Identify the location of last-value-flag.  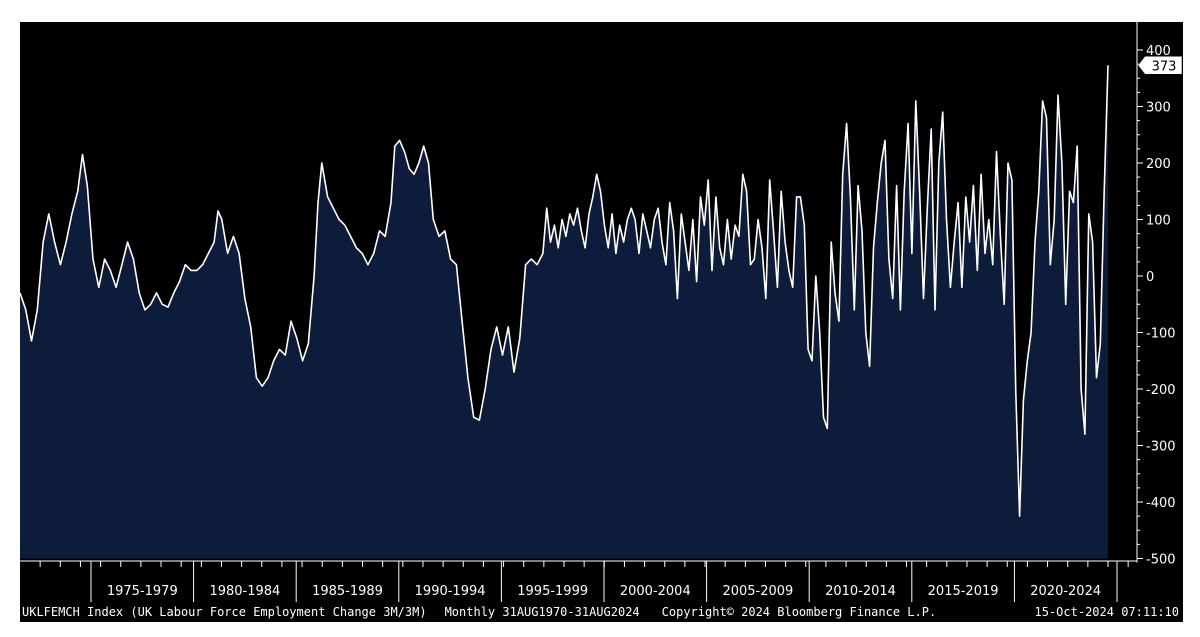
(1160, 65).